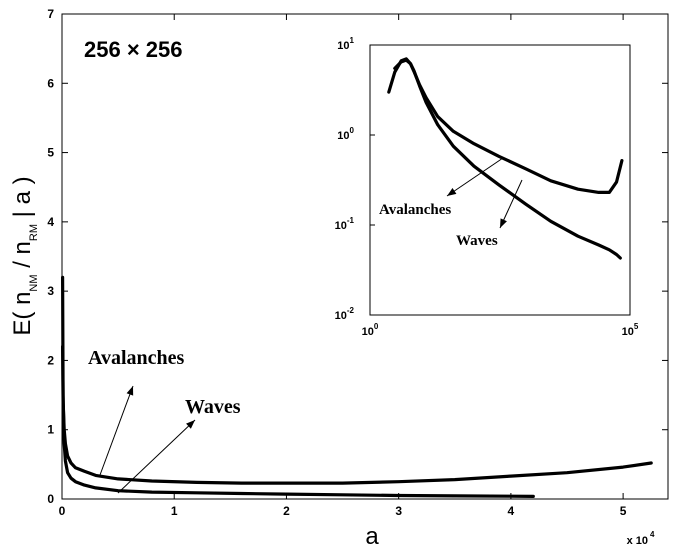  I want to click on main-annotation-arrows, so click(147, 439).